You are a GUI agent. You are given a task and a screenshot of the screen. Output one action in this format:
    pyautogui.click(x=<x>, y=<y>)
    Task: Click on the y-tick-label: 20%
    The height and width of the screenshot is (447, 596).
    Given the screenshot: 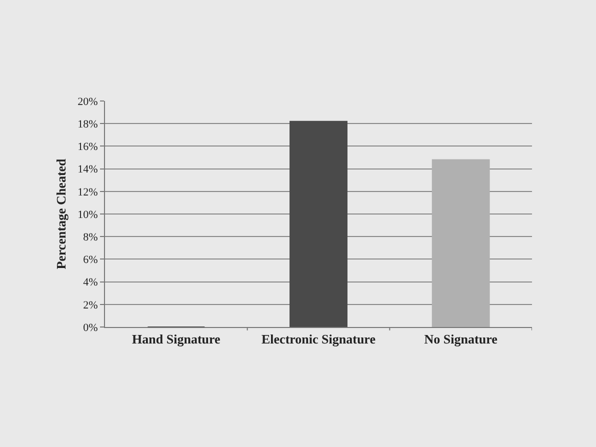 What is the action you would take?
    pyautogui.click(x=88, y=102)
    